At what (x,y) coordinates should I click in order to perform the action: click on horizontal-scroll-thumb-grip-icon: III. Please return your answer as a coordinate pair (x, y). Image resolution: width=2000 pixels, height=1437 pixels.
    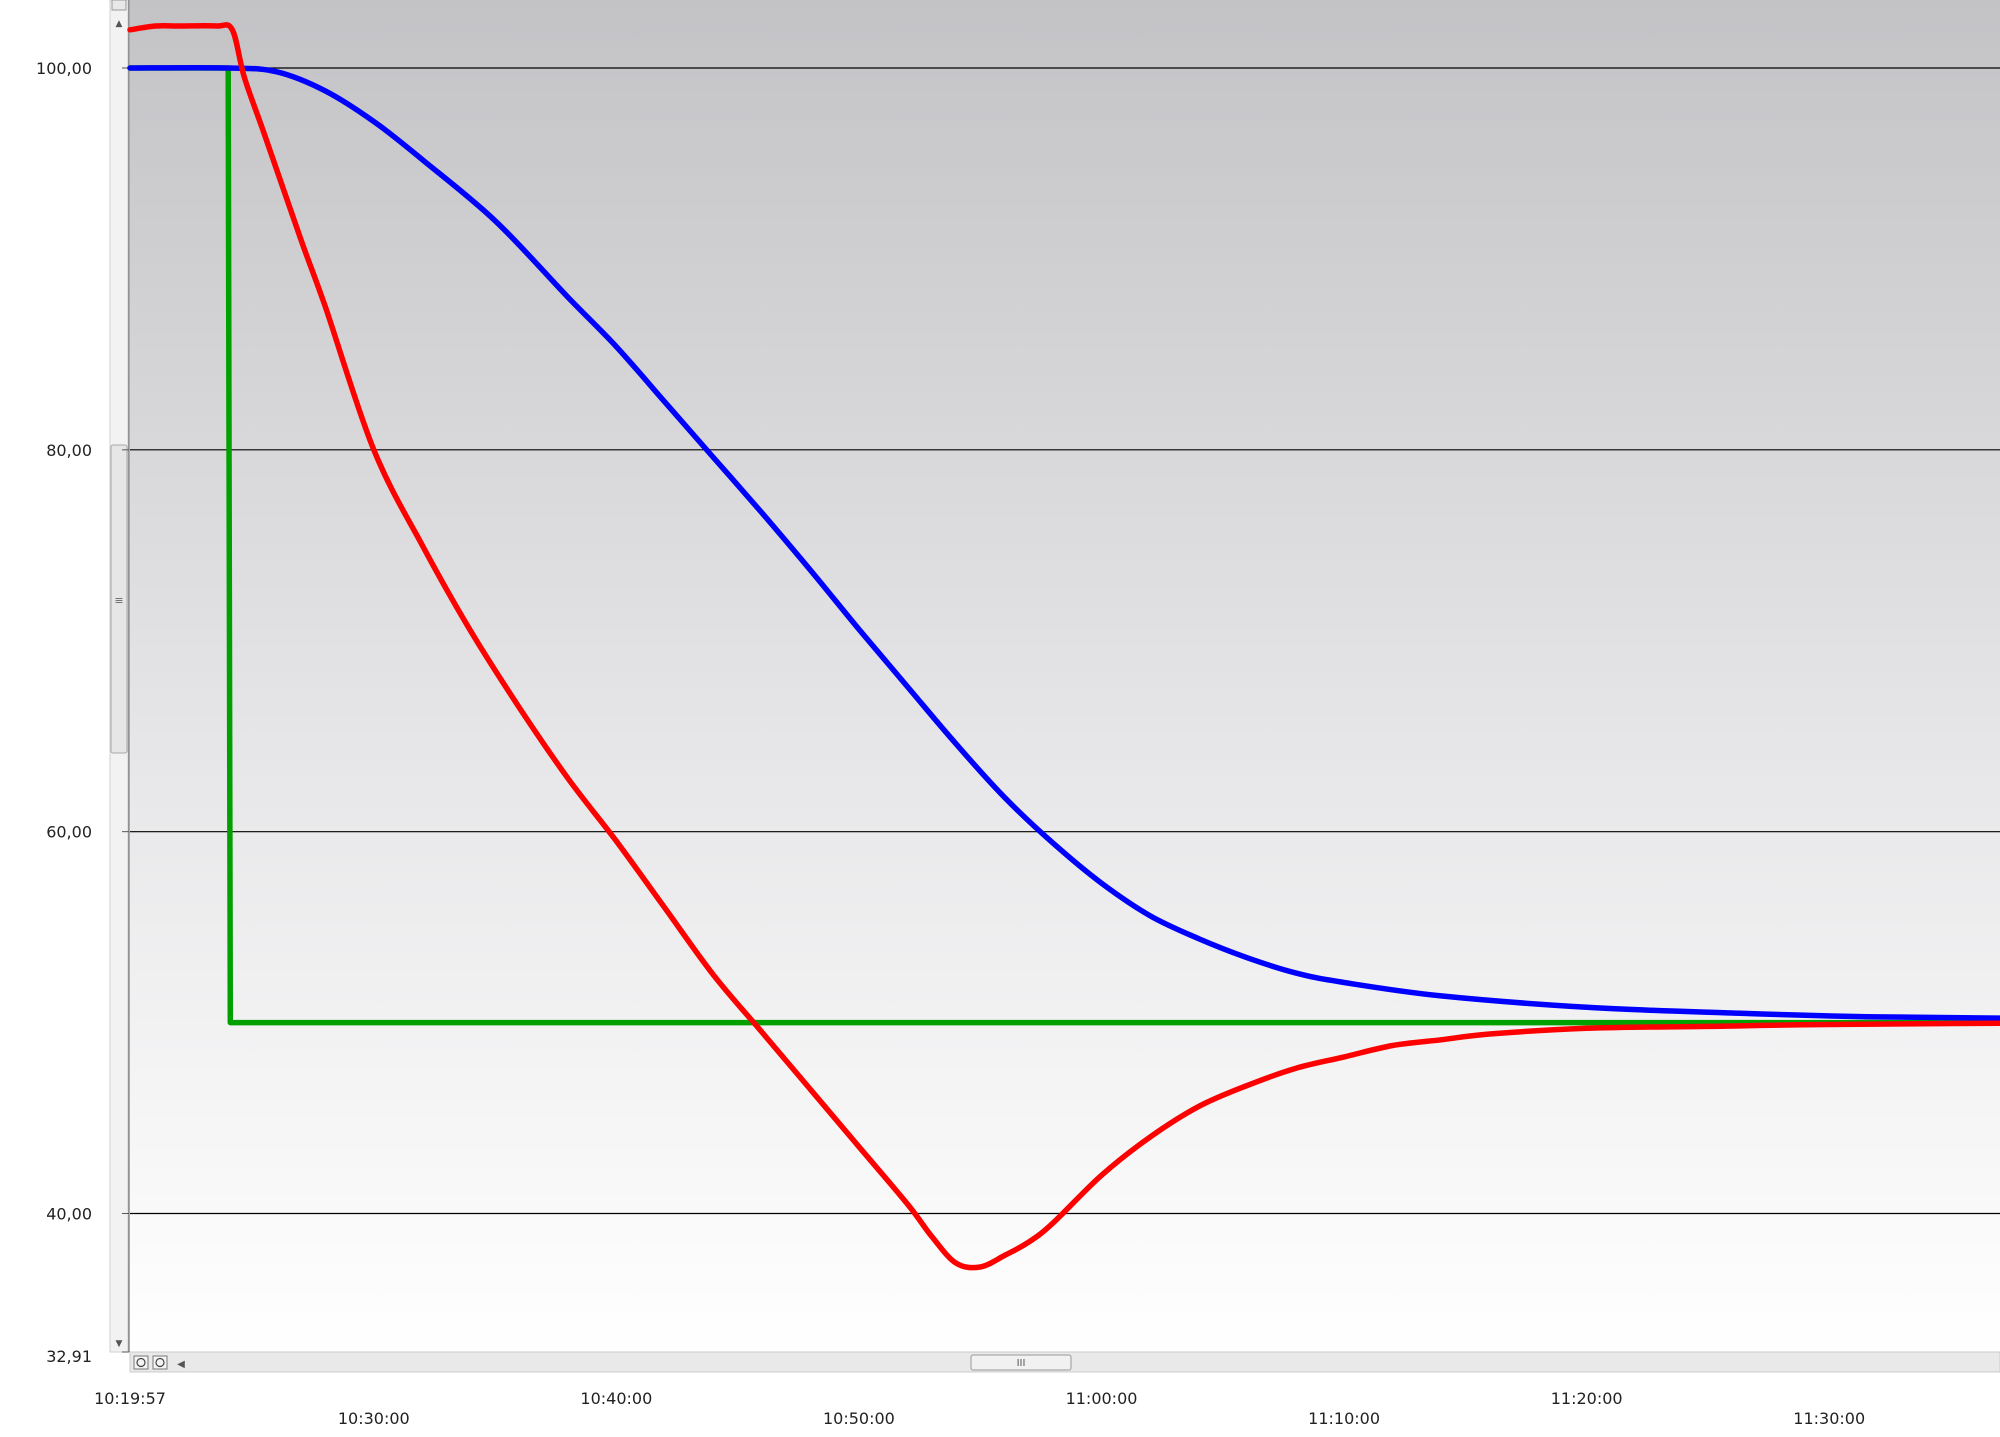
    Looking at the image, I should click on (1021, 1363).